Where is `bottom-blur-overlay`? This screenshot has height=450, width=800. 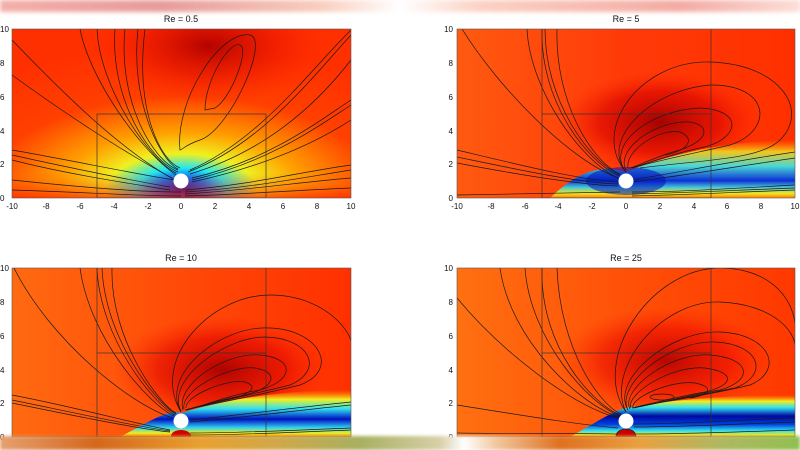 bottom-blur-overlay is located at coordinates (400, 443).